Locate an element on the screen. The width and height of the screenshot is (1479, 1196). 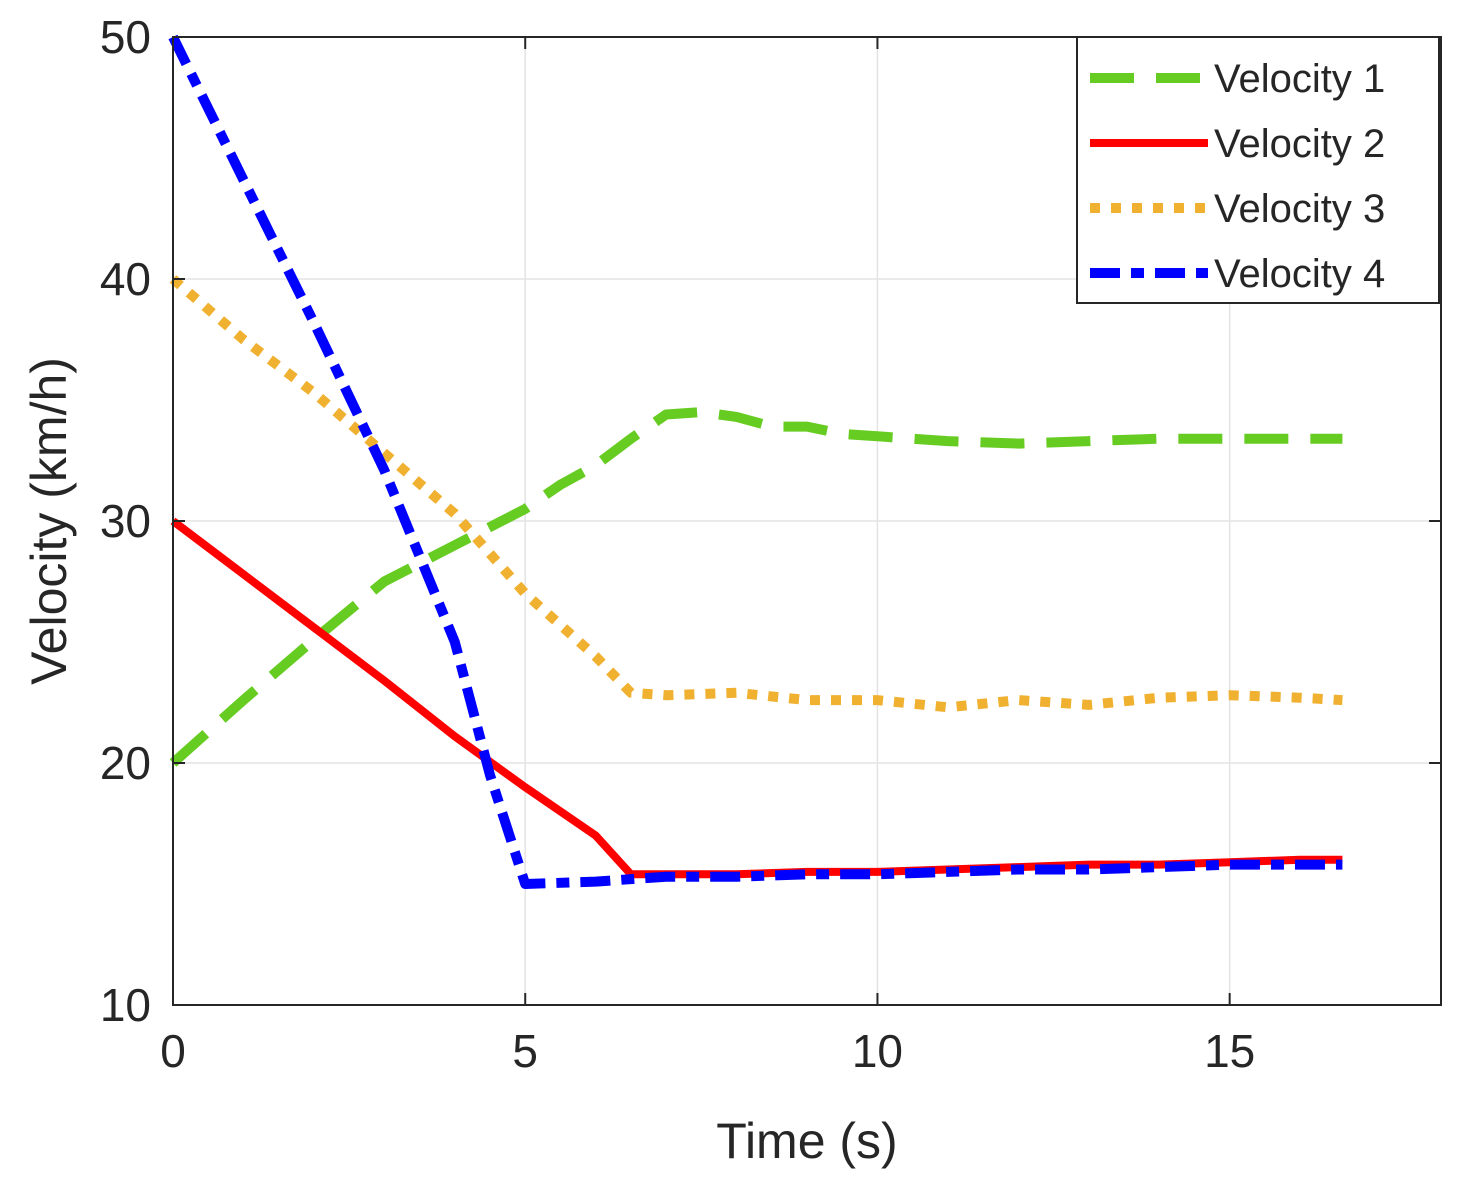
y-tick-label: 20 is located at coordinates (125, 763).